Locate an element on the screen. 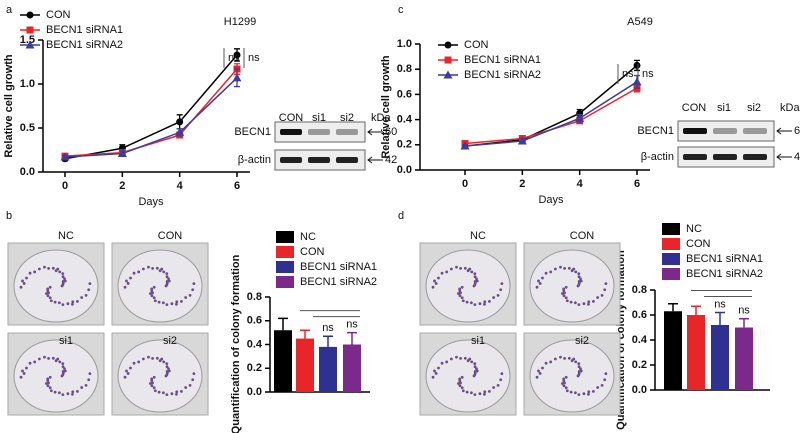 The image size is (800, 433). y-tick-label: 0.8 is located at coordinates (639, 290).